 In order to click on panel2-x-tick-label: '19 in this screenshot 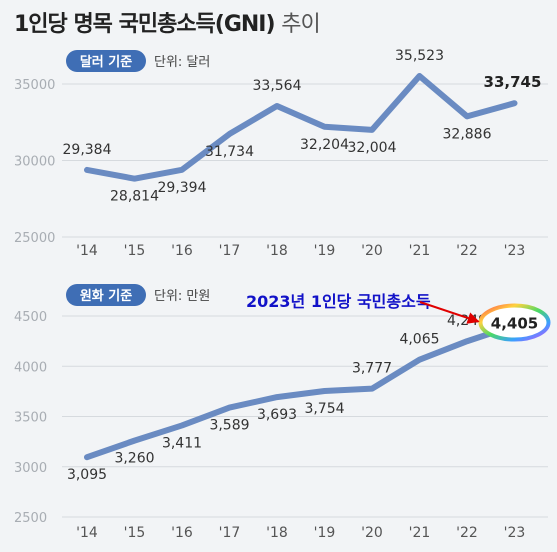, I will do `click(325, 533)`.